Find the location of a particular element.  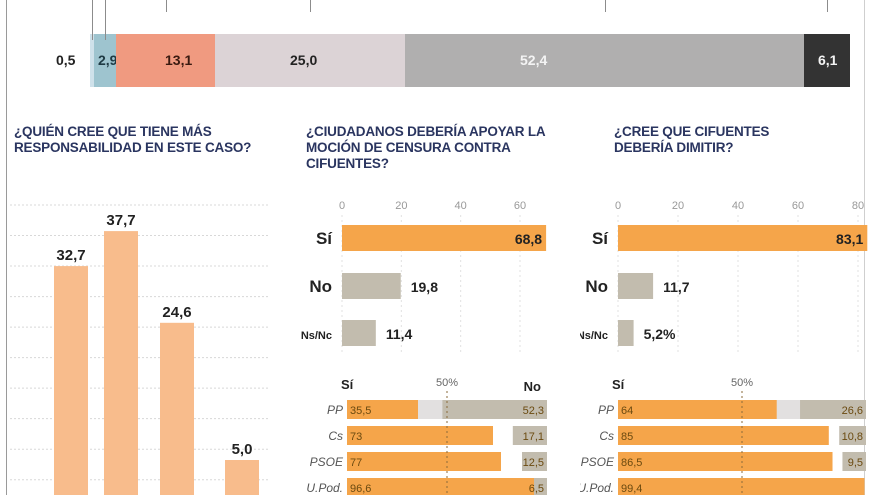

bar-si-label: 99,4 is located at coordinates (631, 489).